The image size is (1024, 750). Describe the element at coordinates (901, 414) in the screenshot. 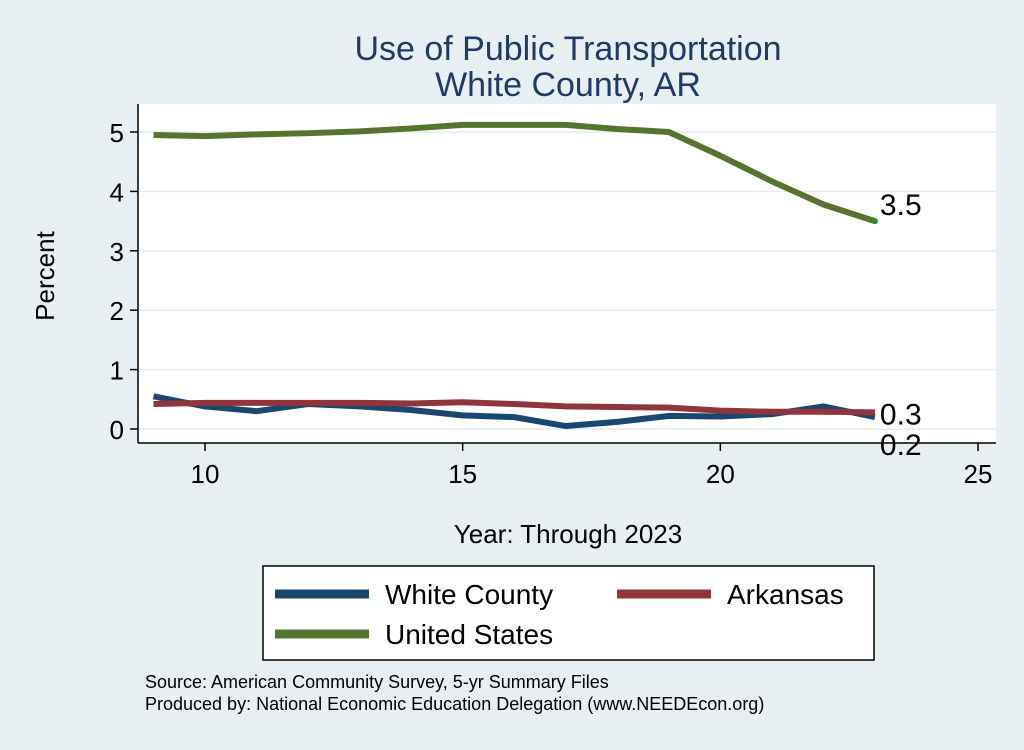

I see `end-label: 0.3` at that location.